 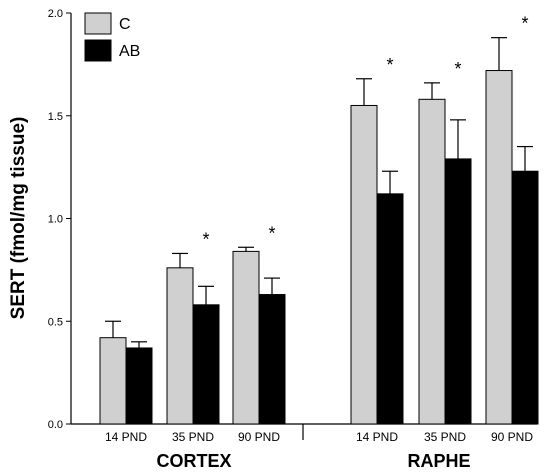 I want to click on y-axis-label: SERT (fmol/mg tissue), so click(x=18, y=218).